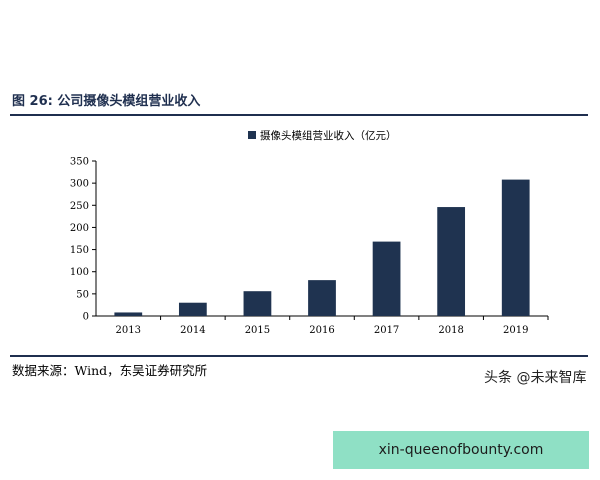 The height and width of the screenshot is (480, 600). I want to click on x-axis: 2013 2014 2015 2016 2017 2018 2019, so click(322, 325).